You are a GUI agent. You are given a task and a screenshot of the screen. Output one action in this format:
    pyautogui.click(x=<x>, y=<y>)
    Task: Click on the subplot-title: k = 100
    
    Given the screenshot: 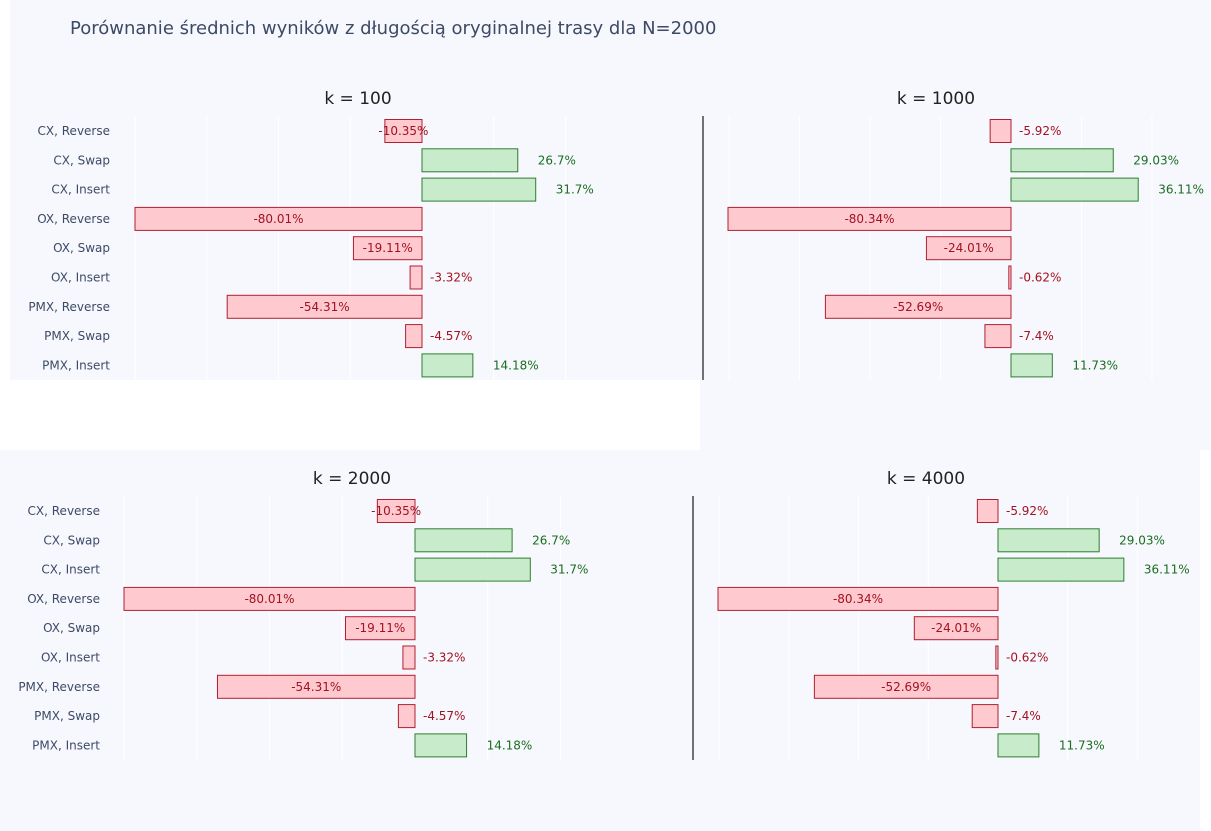 What is the action you would take?
    pyautogui.click(x=357, y=99)
    